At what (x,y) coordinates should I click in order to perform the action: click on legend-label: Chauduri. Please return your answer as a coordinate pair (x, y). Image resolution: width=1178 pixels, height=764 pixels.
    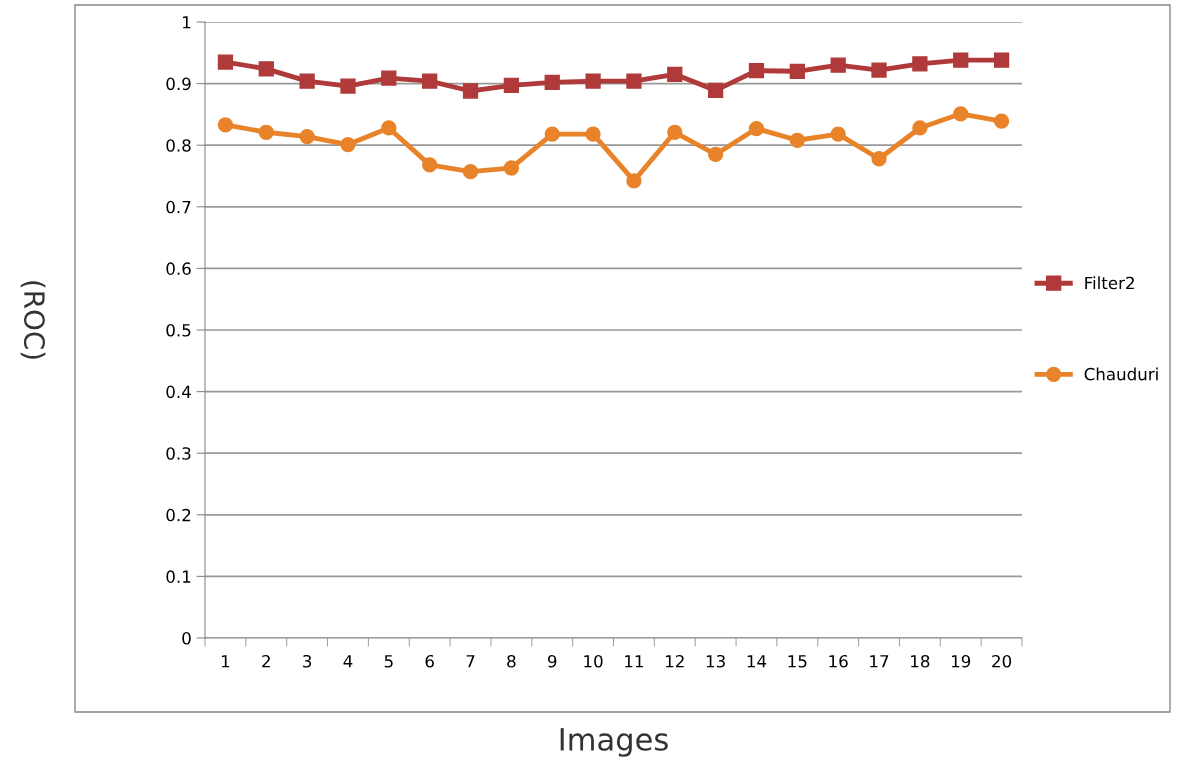
    Looking at the image, I should click on (1121, 374).